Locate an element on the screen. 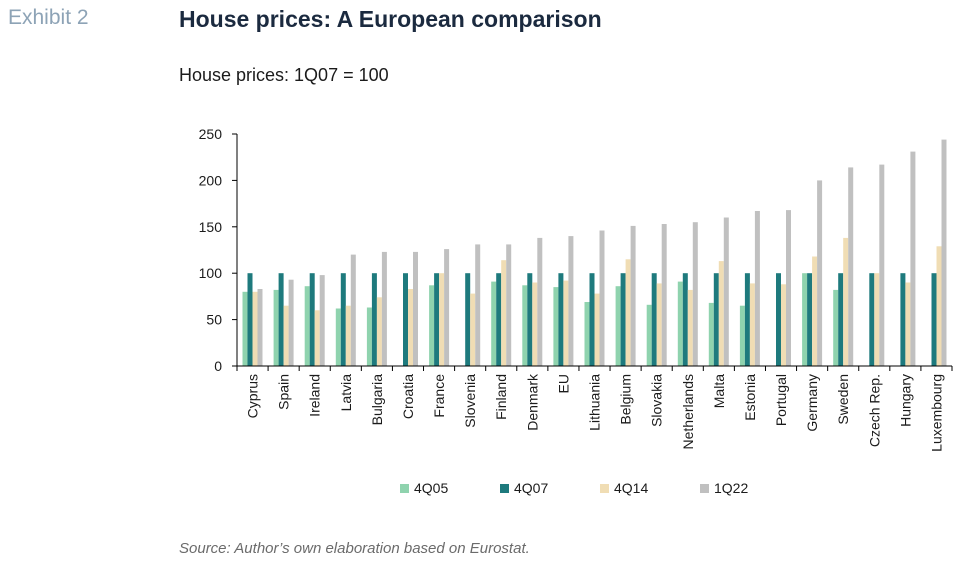  x-tick-label: Bulgaria is located at coordinates (377, 400).